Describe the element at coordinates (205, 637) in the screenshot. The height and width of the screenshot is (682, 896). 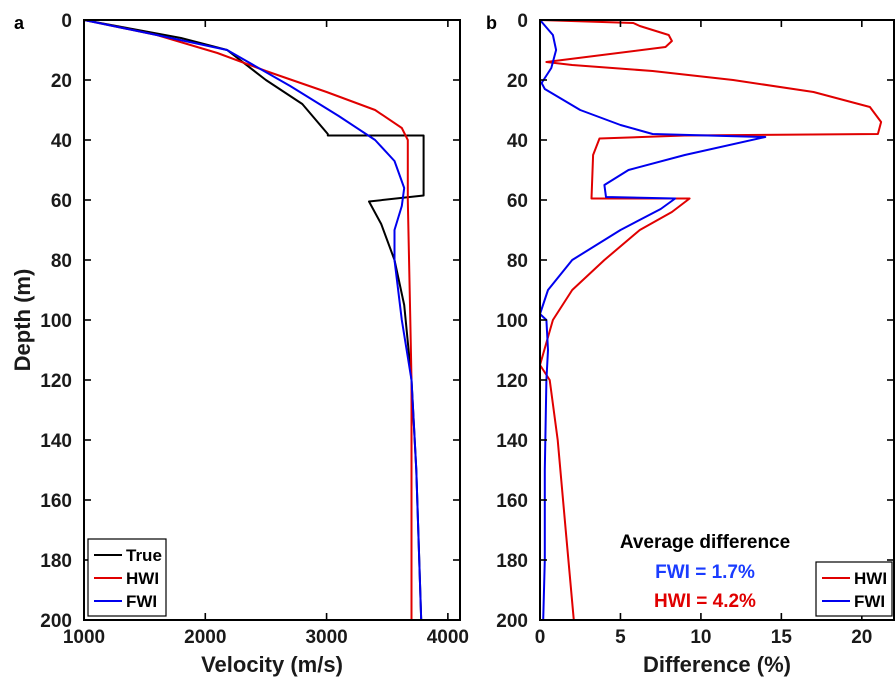
I see `panel-a-xtick-label: 2000` at that location.